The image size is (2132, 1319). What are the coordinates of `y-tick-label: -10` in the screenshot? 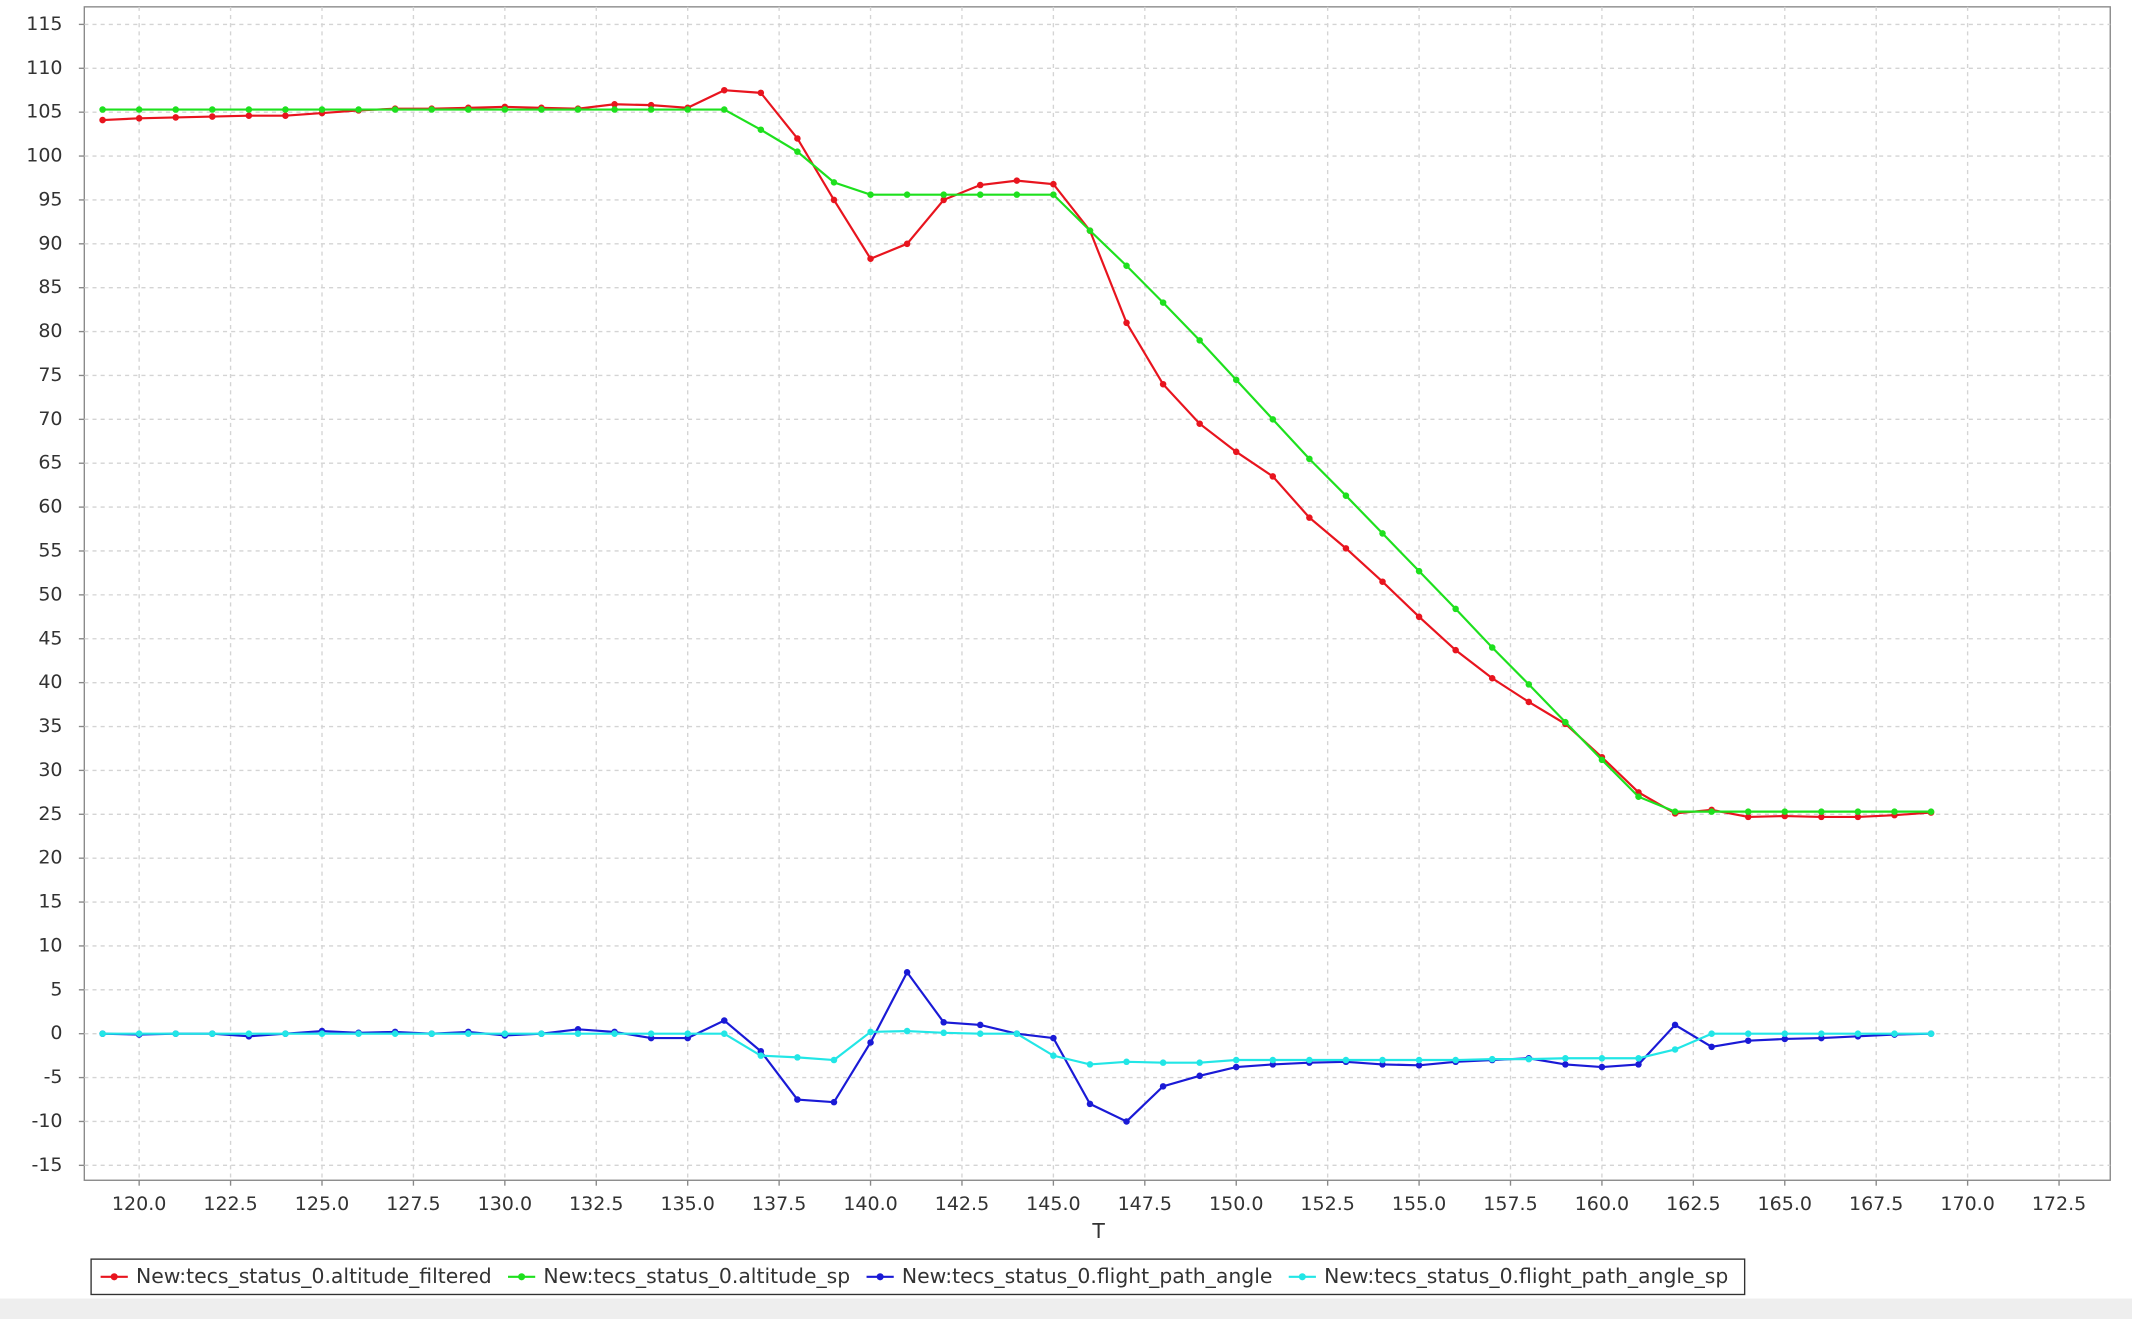 It's located at (46, 1121).